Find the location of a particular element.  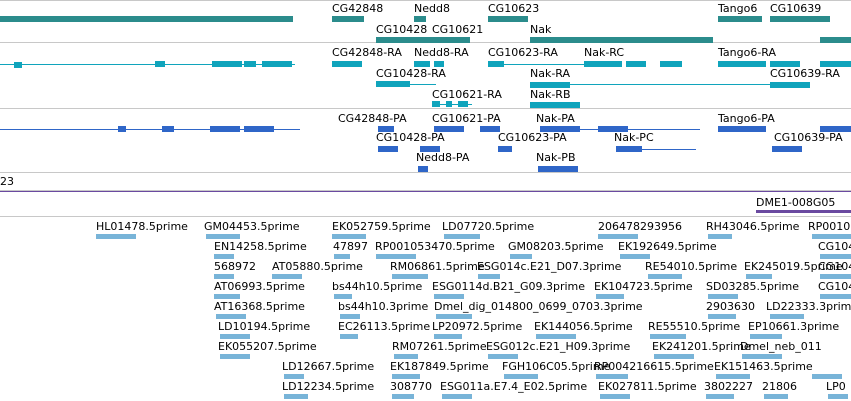

mrna-label: CG10623-RA is located at coordinates (523, 52).